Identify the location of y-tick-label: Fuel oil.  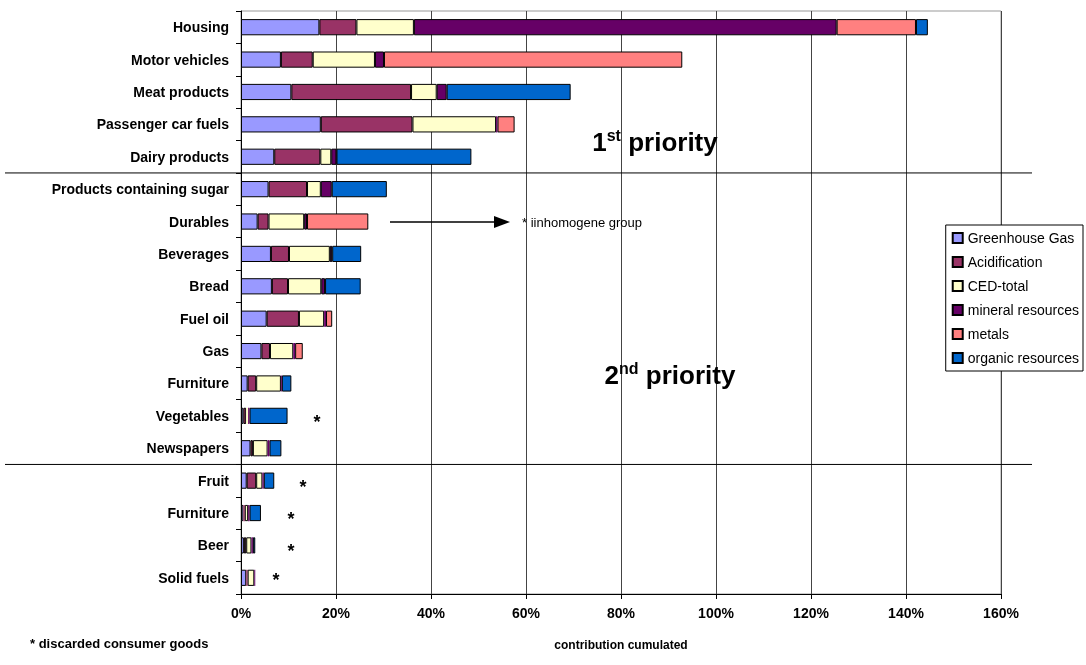
(204, 318).